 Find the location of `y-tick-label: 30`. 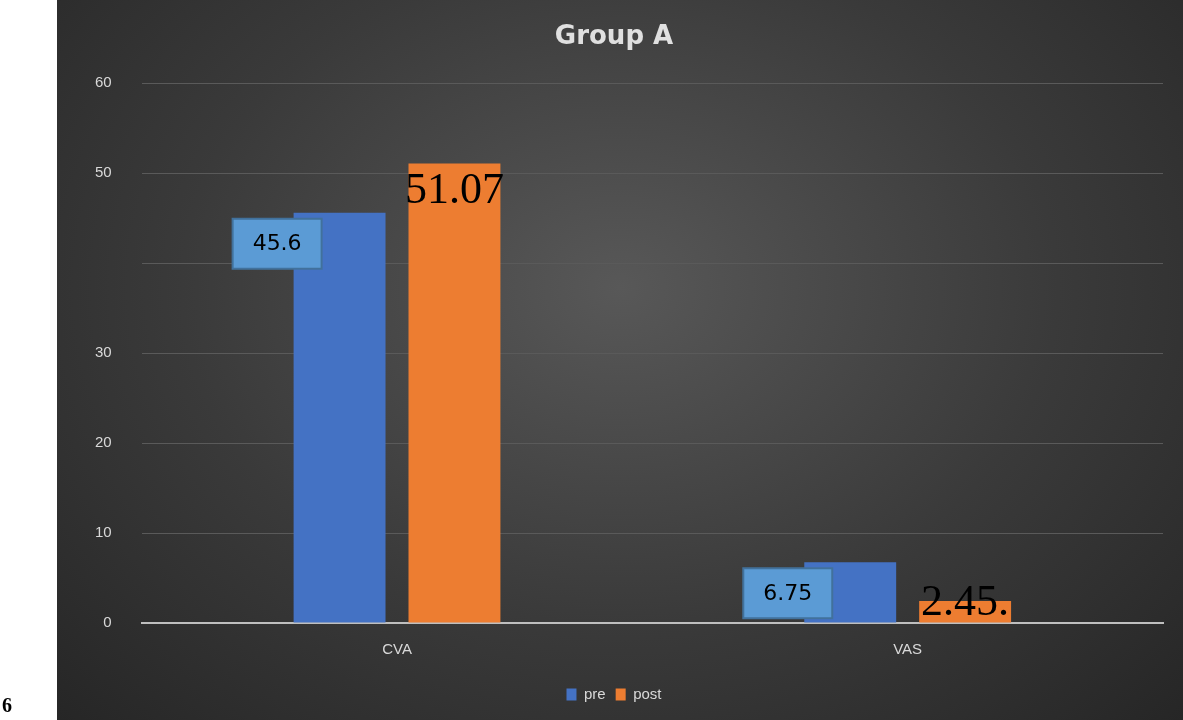

y-tick-label: 30 is located at coordinates (103, 352).